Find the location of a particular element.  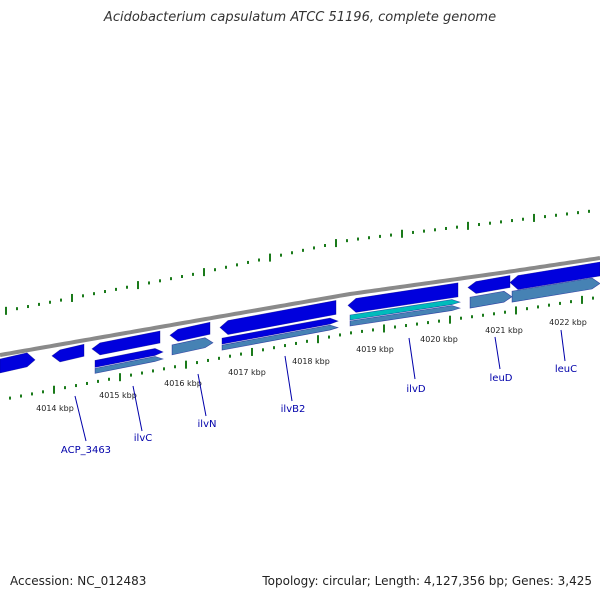

cds-ilvC-a-outline is located at coordinates (126, 343).